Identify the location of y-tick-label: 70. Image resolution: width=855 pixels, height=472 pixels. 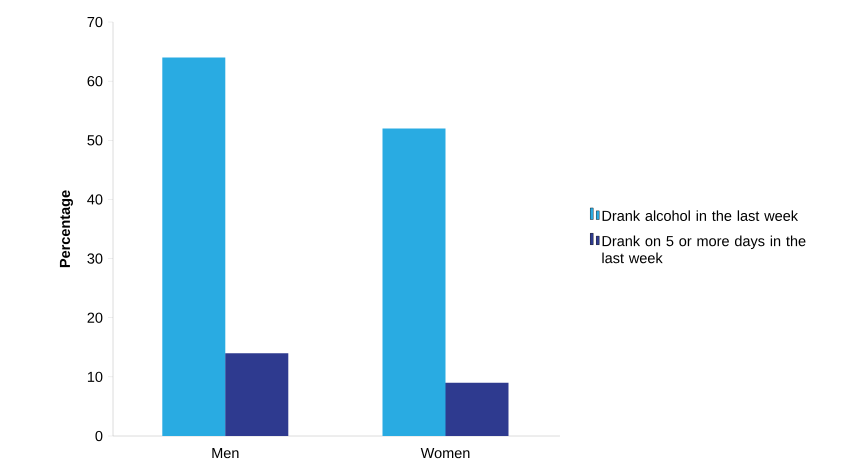
(95, 22).